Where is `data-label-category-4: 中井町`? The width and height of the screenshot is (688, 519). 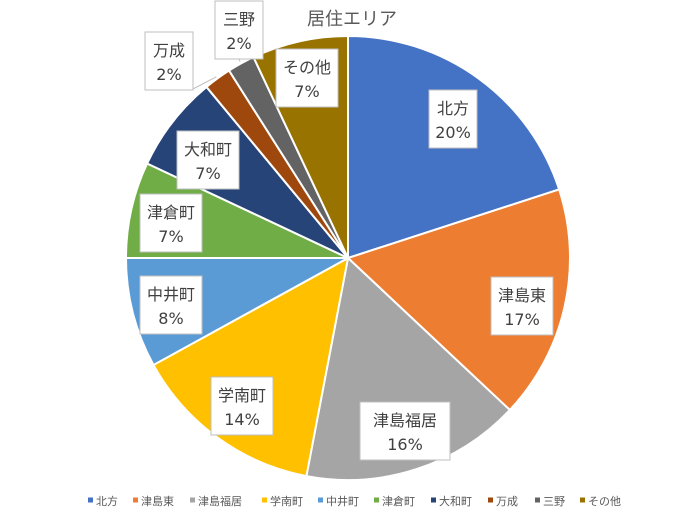 data-label-category-4: 中井町 is located at coordinates (171, 294).